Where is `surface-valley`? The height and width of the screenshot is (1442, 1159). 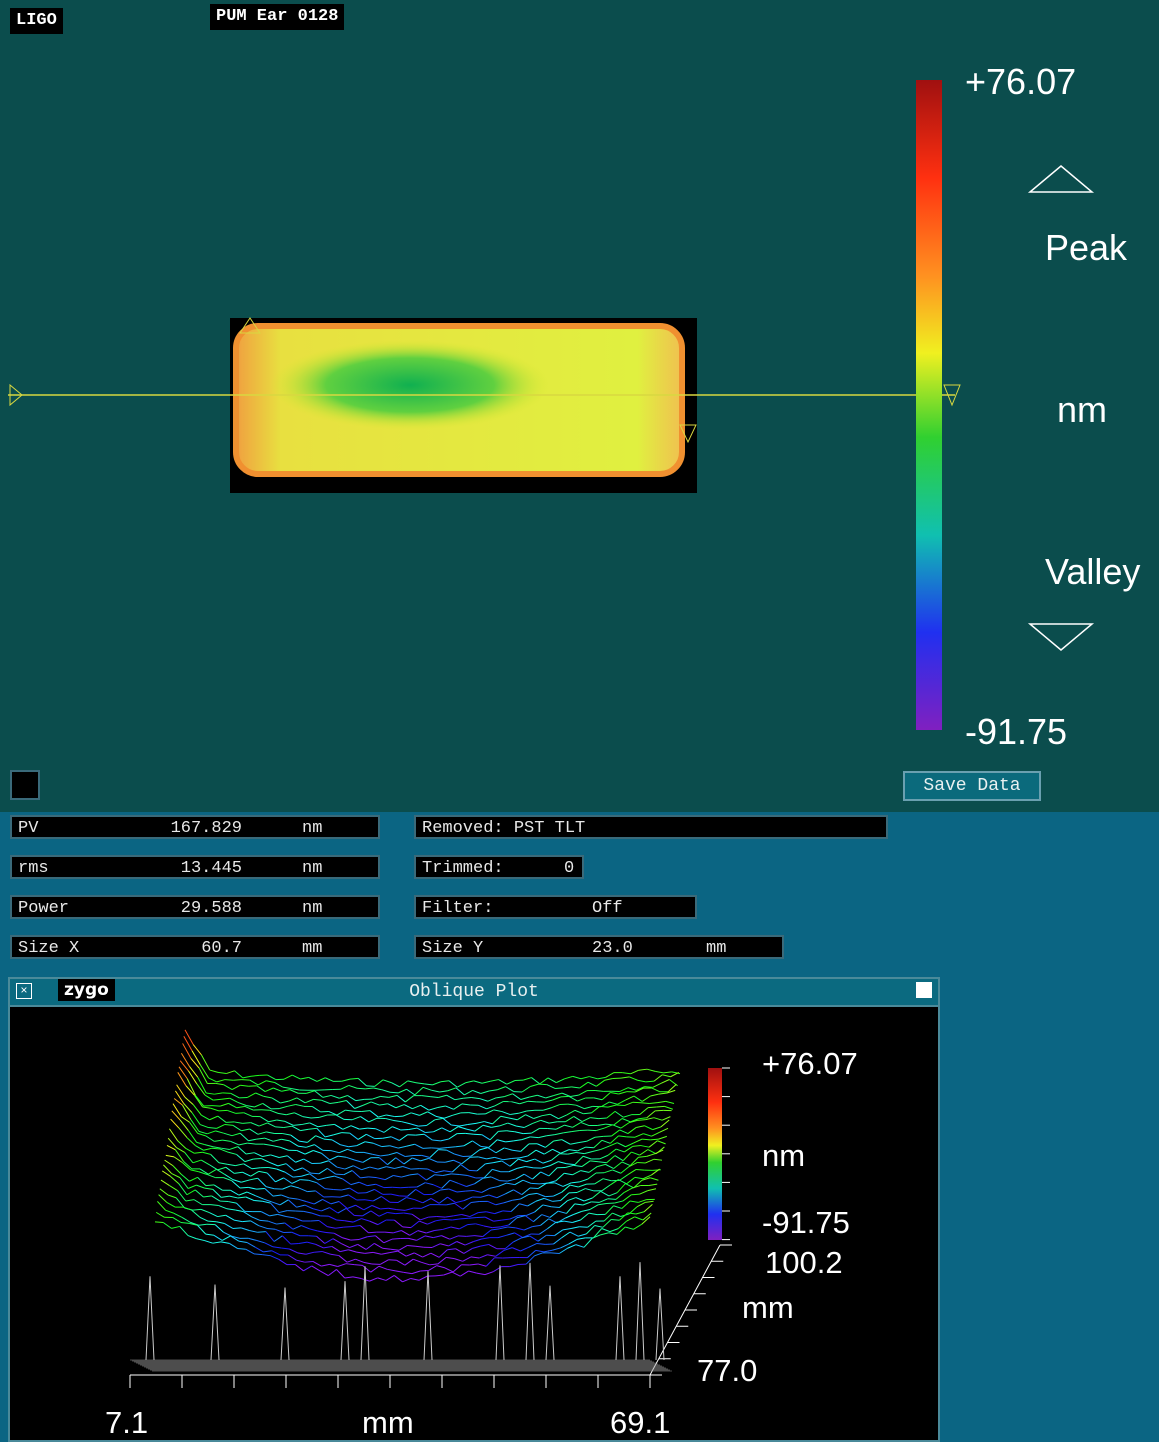
surface-valley is located at coordinates (410, 385).